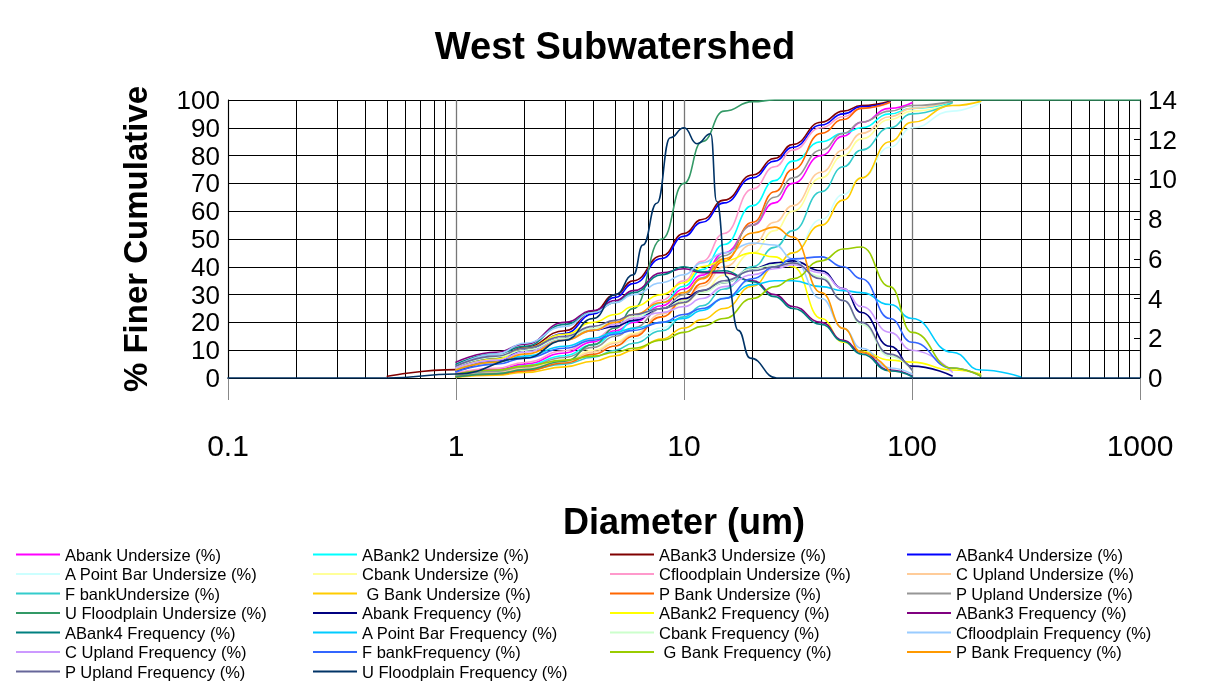 This screenshot has width=1217, height=700. I want to click on legend-label: C Upland Frequency (%), so click(156, 652).